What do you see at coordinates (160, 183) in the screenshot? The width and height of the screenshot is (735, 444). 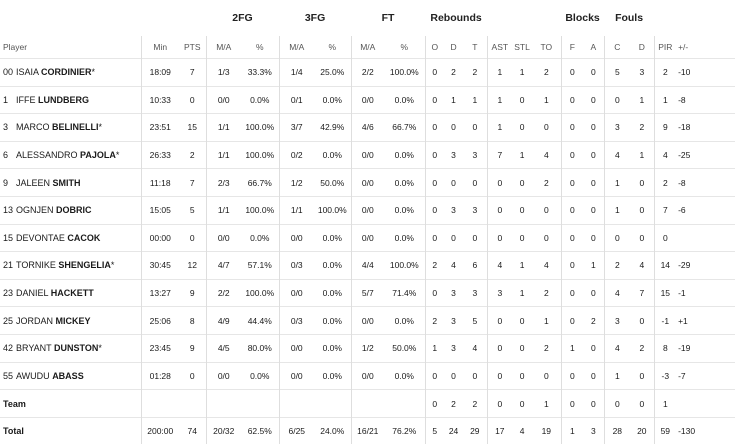 I see `cell-min: 11:18` at bounding box center [160, 183].